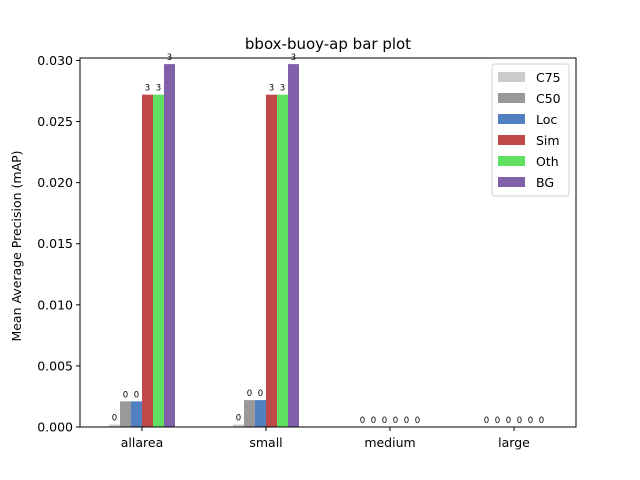 This screenshot has width=640, height=480. What do you see at coordinates (293, 246) in the screenshot?
I see `bar-bg-small` at bounding box center [293, 246].